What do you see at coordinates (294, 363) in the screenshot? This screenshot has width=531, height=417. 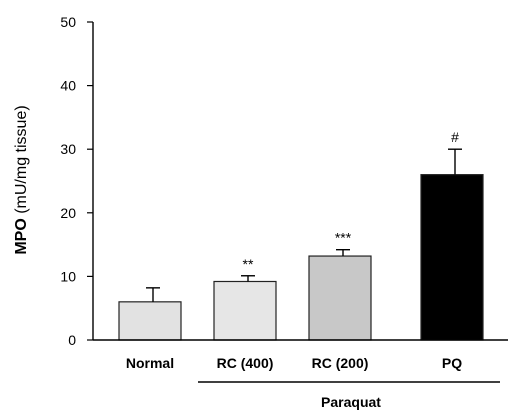 I see `x-axis-categories: Normal RC (400) RC (200) PQ` at bounding box center [294, 363].